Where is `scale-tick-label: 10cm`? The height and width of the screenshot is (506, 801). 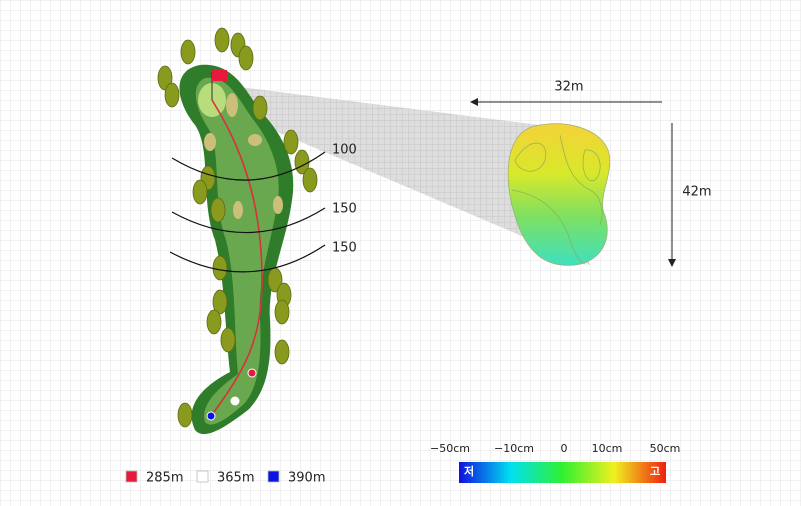
scale-tick-label: 10cm is located at coordinates (607, 448).